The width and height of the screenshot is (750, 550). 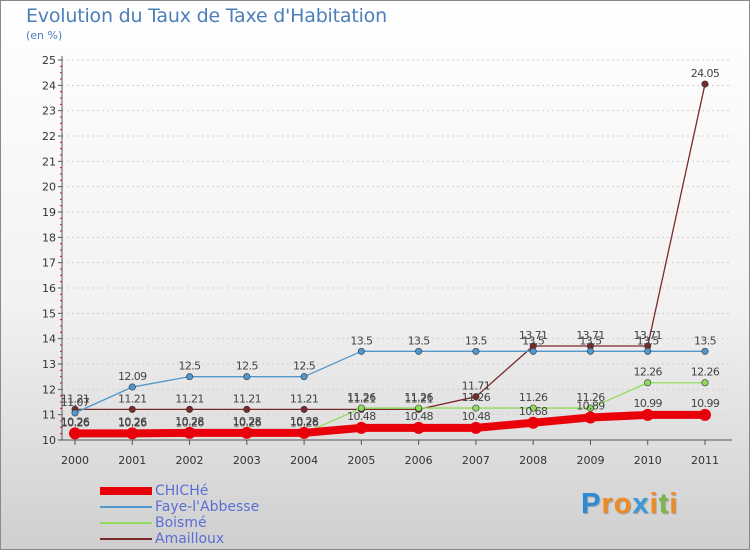 I want to click on y-tick-label: 22, so click(x=49, y=136).